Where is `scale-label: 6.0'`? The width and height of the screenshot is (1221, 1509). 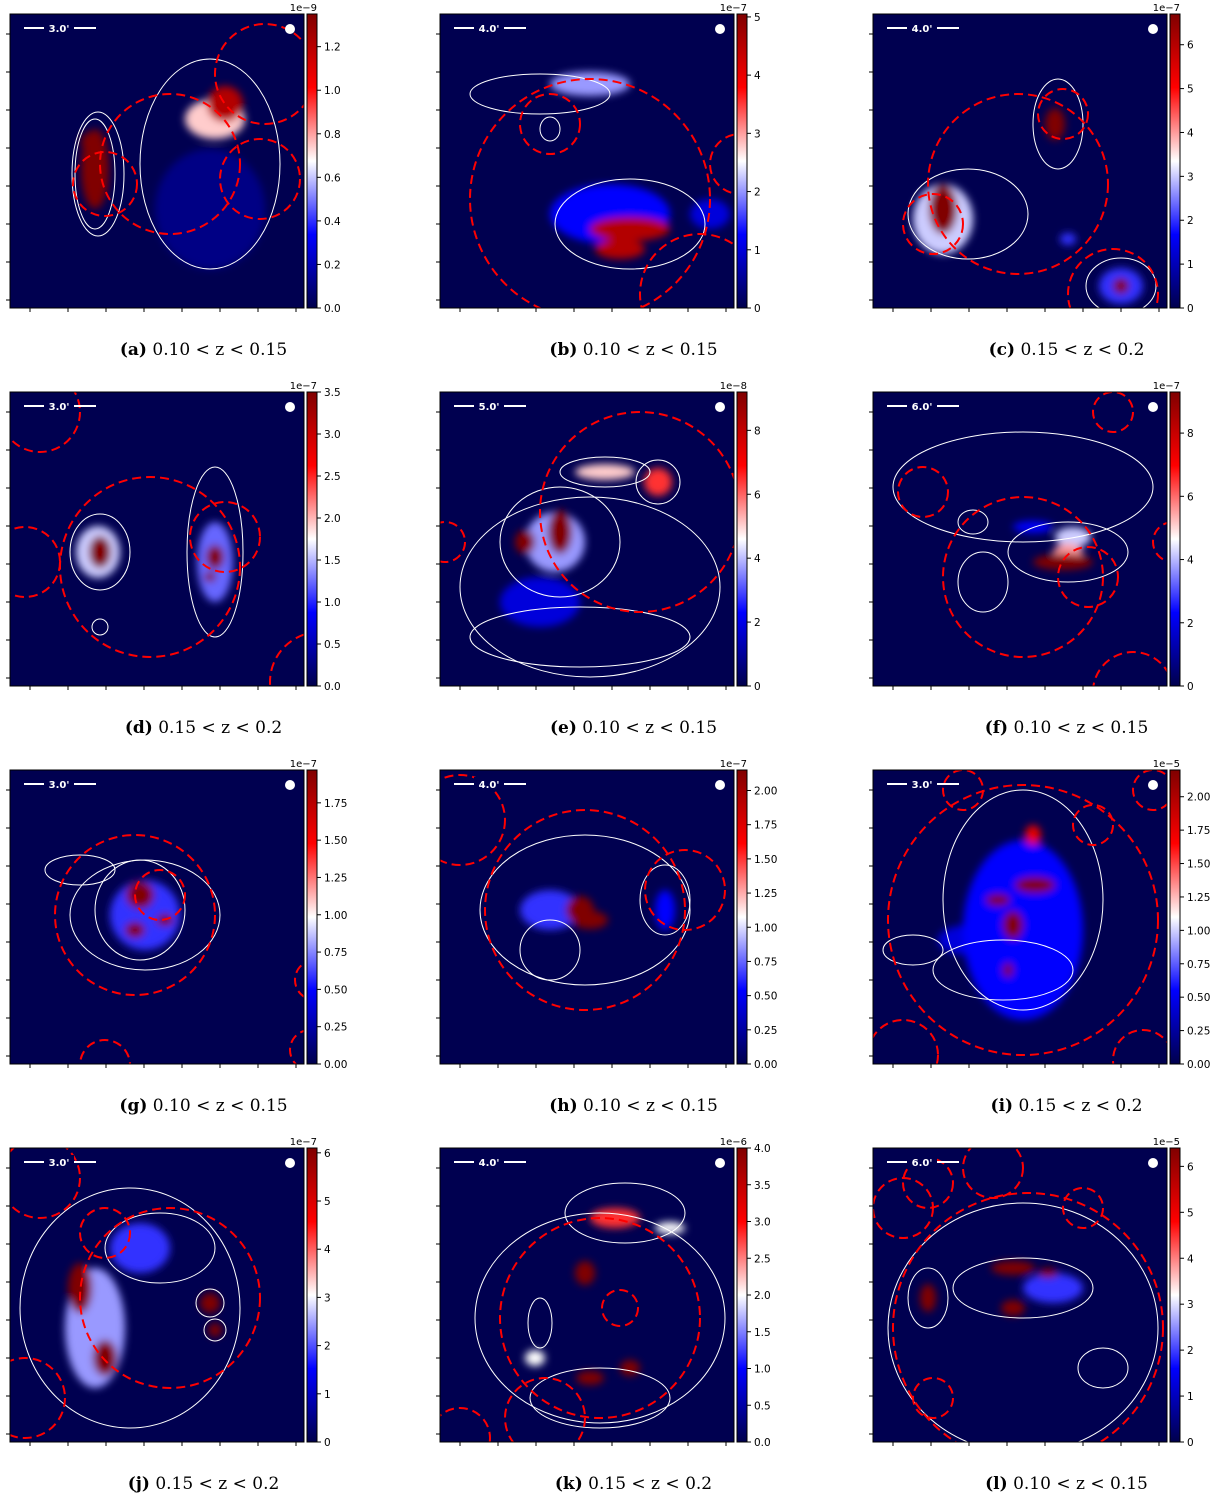 scale-label: 6.0' is located at coordinates (922, 407).